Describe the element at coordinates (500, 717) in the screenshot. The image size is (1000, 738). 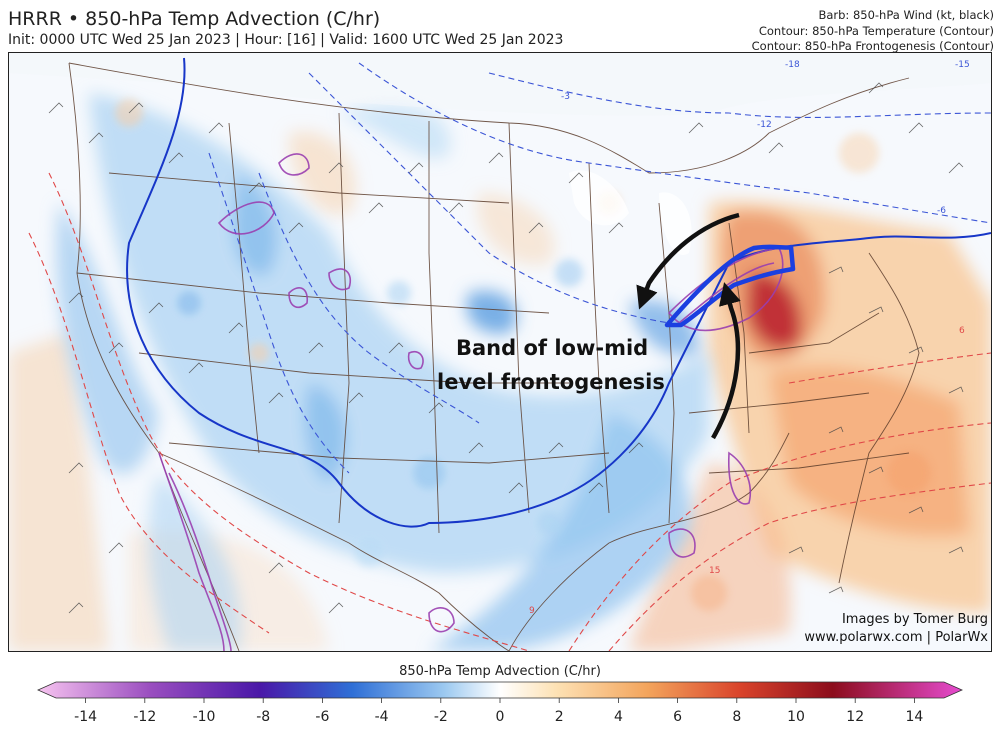
I see `colorbar-tick-label: 0` at that location.